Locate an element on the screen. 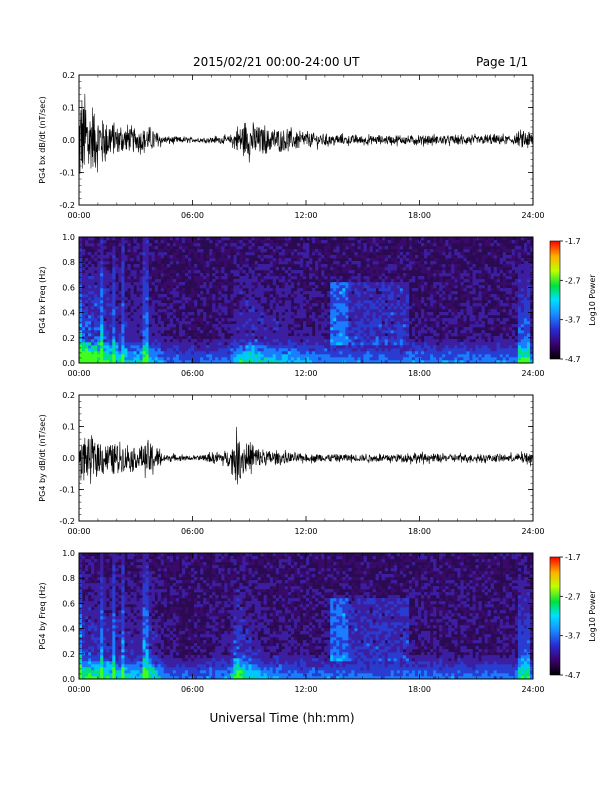 This screenshot has height=792, width=612. plot-title: 2015/02/21 00:00-24:00 UT is located at coordinates (276, 62).